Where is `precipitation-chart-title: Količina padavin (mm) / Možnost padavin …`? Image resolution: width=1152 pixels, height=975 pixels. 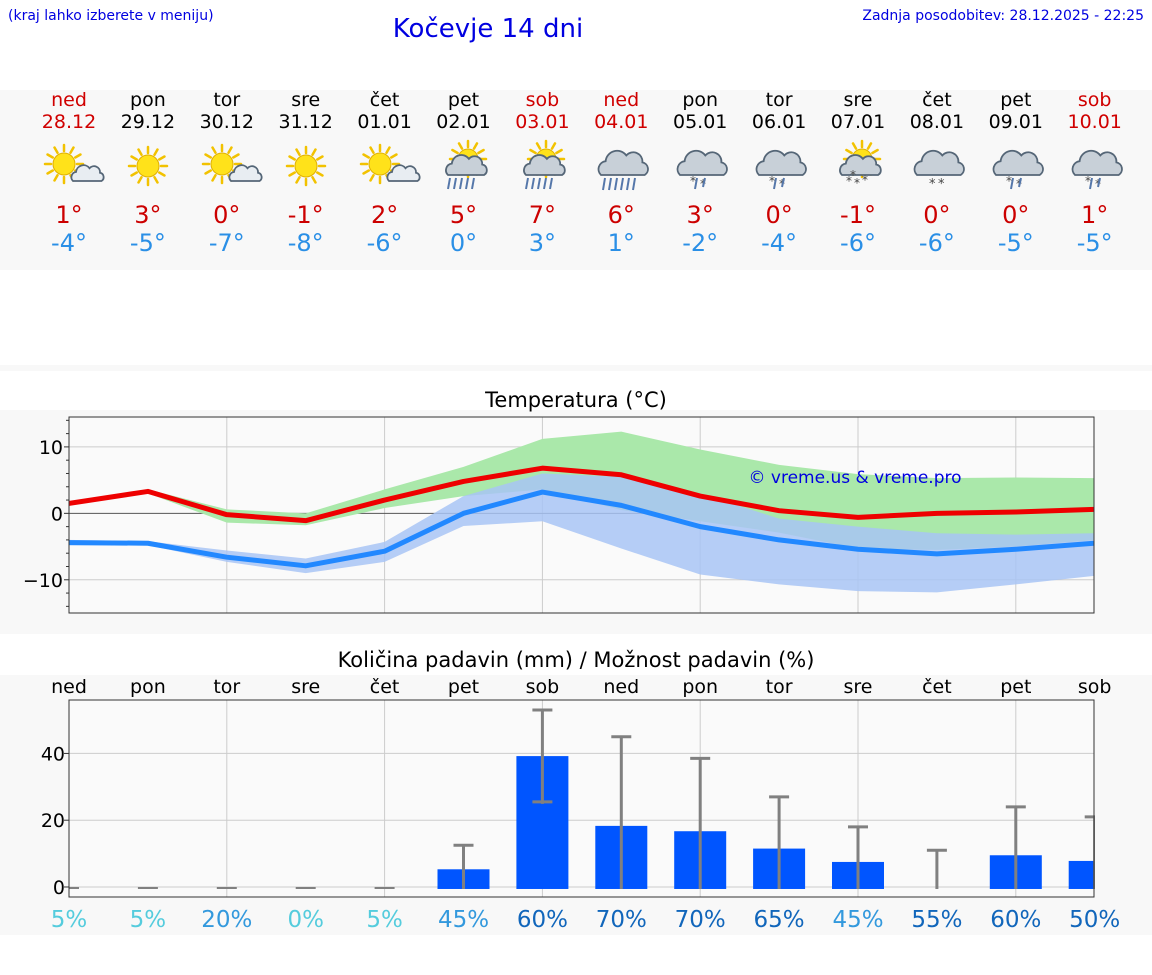 precipitation-chart-title: Količina padavin (mm) / Možnost padavin … is located at coordinates (576, 660).